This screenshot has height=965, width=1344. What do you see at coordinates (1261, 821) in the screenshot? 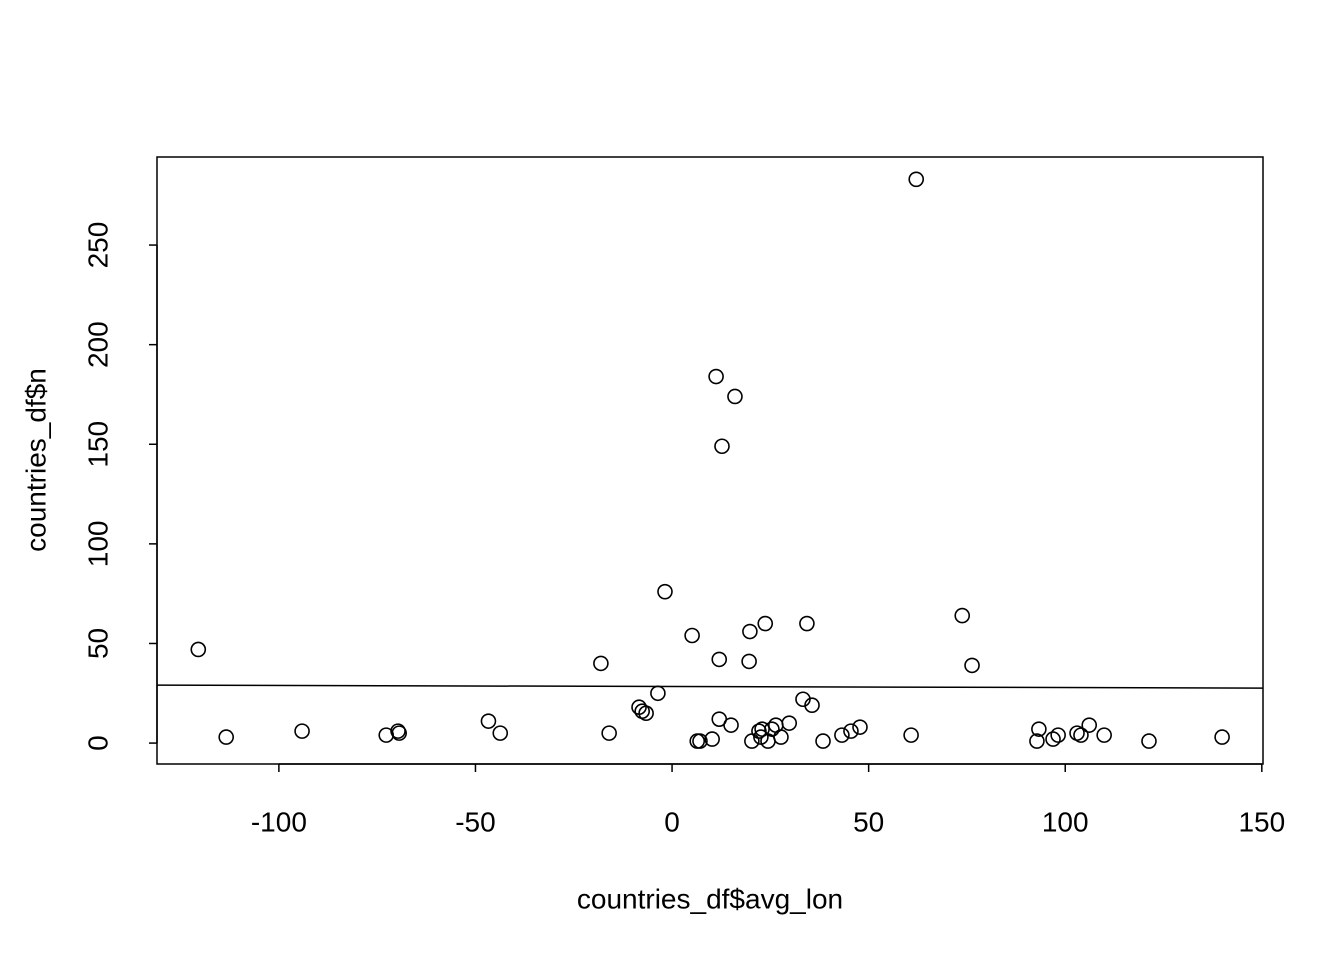
I see `x-tick-label: 150` at bounding box center [1261, 821].